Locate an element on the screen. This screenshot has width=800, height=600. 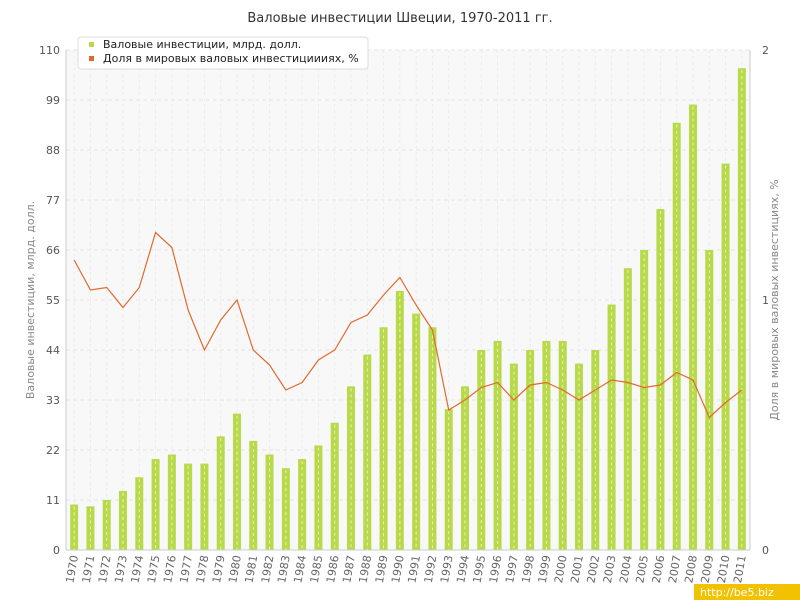
x-tick-label: 1978 is located at coordinates (203, 569).